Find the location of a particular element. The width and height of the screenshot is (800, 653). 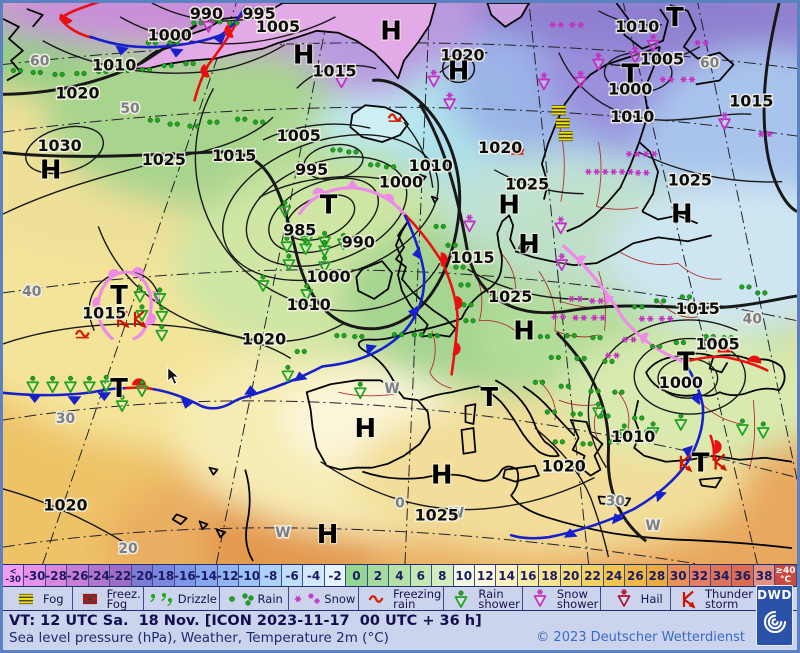

legend-item-rain-shower: Rain shower is located at coordinates (483, 598).